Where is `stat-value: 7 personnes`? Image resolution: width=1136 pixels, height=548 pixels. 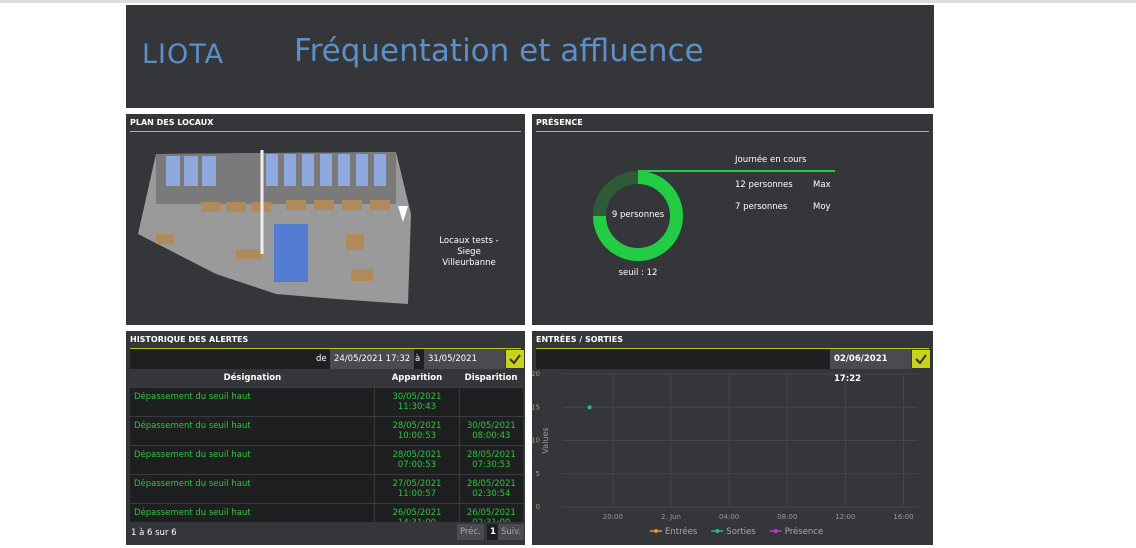 stat-value: 7 personnes is located at coordinates (761, 207).